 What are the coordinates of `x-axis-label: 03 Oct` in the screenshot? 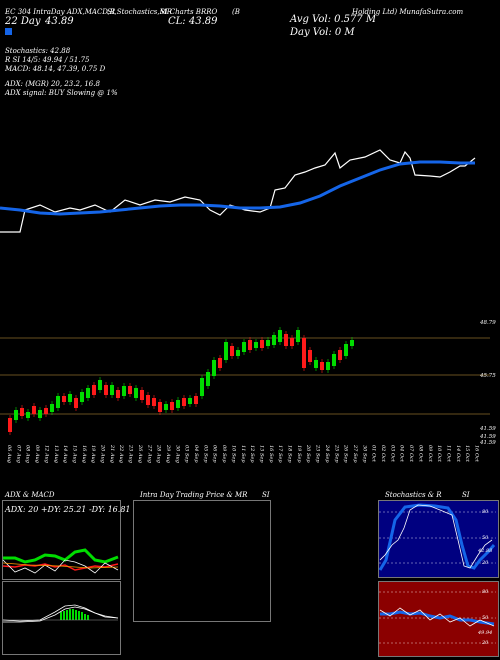 It's located at (392, 454).